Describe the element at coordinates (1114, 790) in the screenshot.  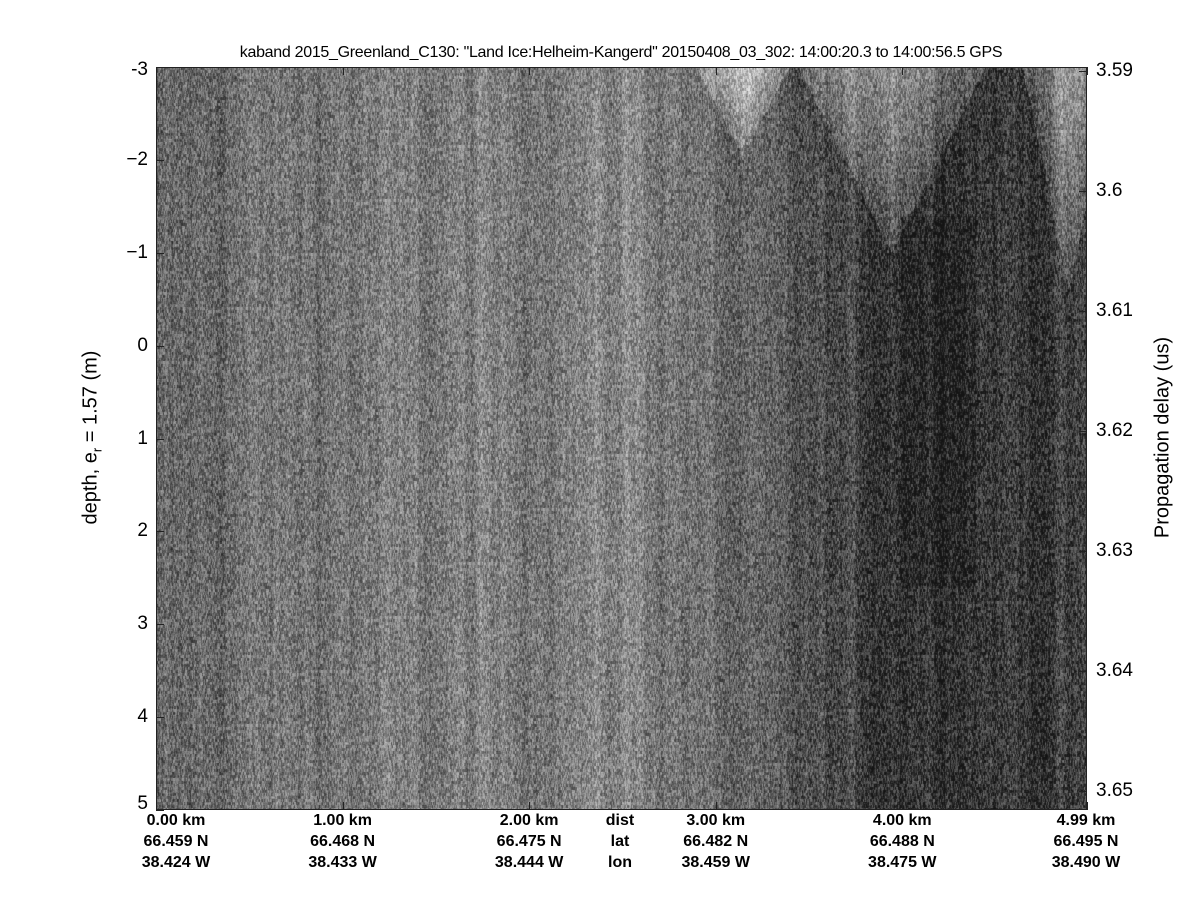
I see `y-tick-label-right: 3.65` at that location.